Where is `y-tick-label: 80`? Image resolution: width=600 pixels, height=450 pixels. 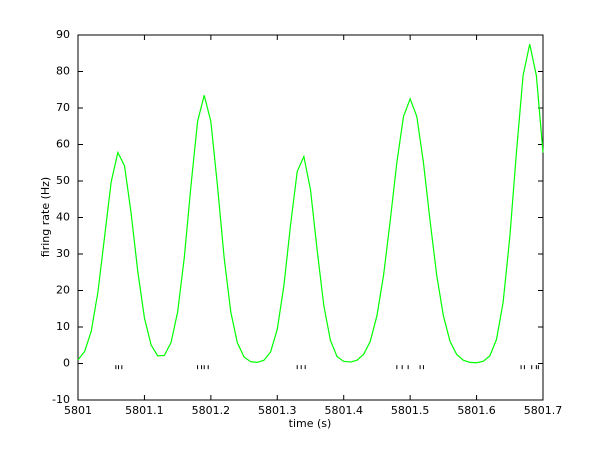 y-tick-label: 80 is located at coordinates (63, 71).